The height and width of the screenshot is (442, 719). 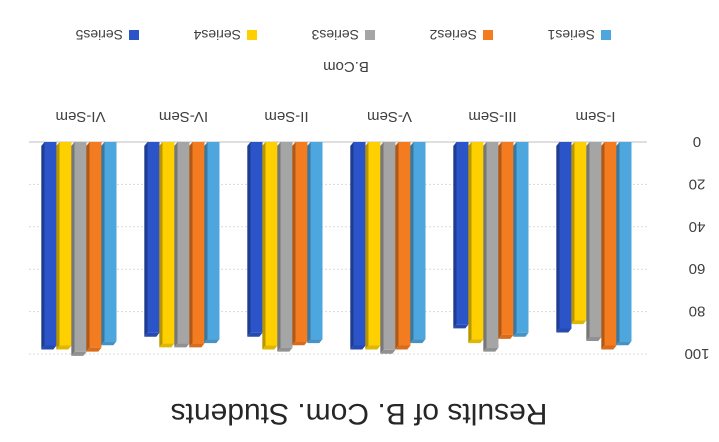 I want to click on x-axis-label: B.Com, so click(x=346, y=66).